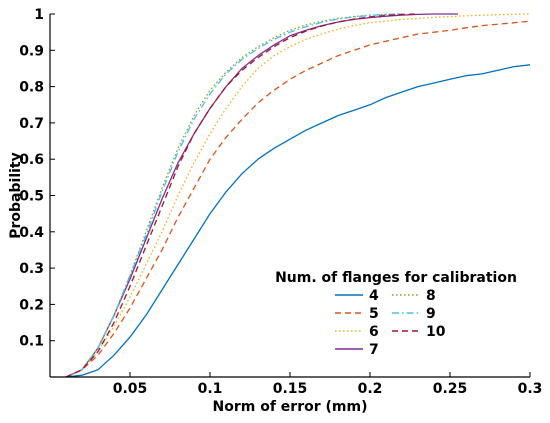 The height and width of the screenshot is (423, 550). I want to click on legend-item-6: 6, so click(357, 332).